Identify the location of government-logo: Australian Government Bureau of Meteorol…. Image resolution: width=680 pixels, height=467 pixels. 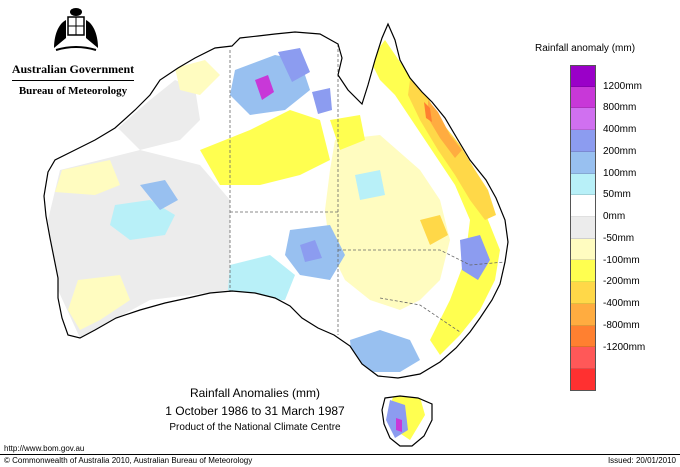
(73, 51).